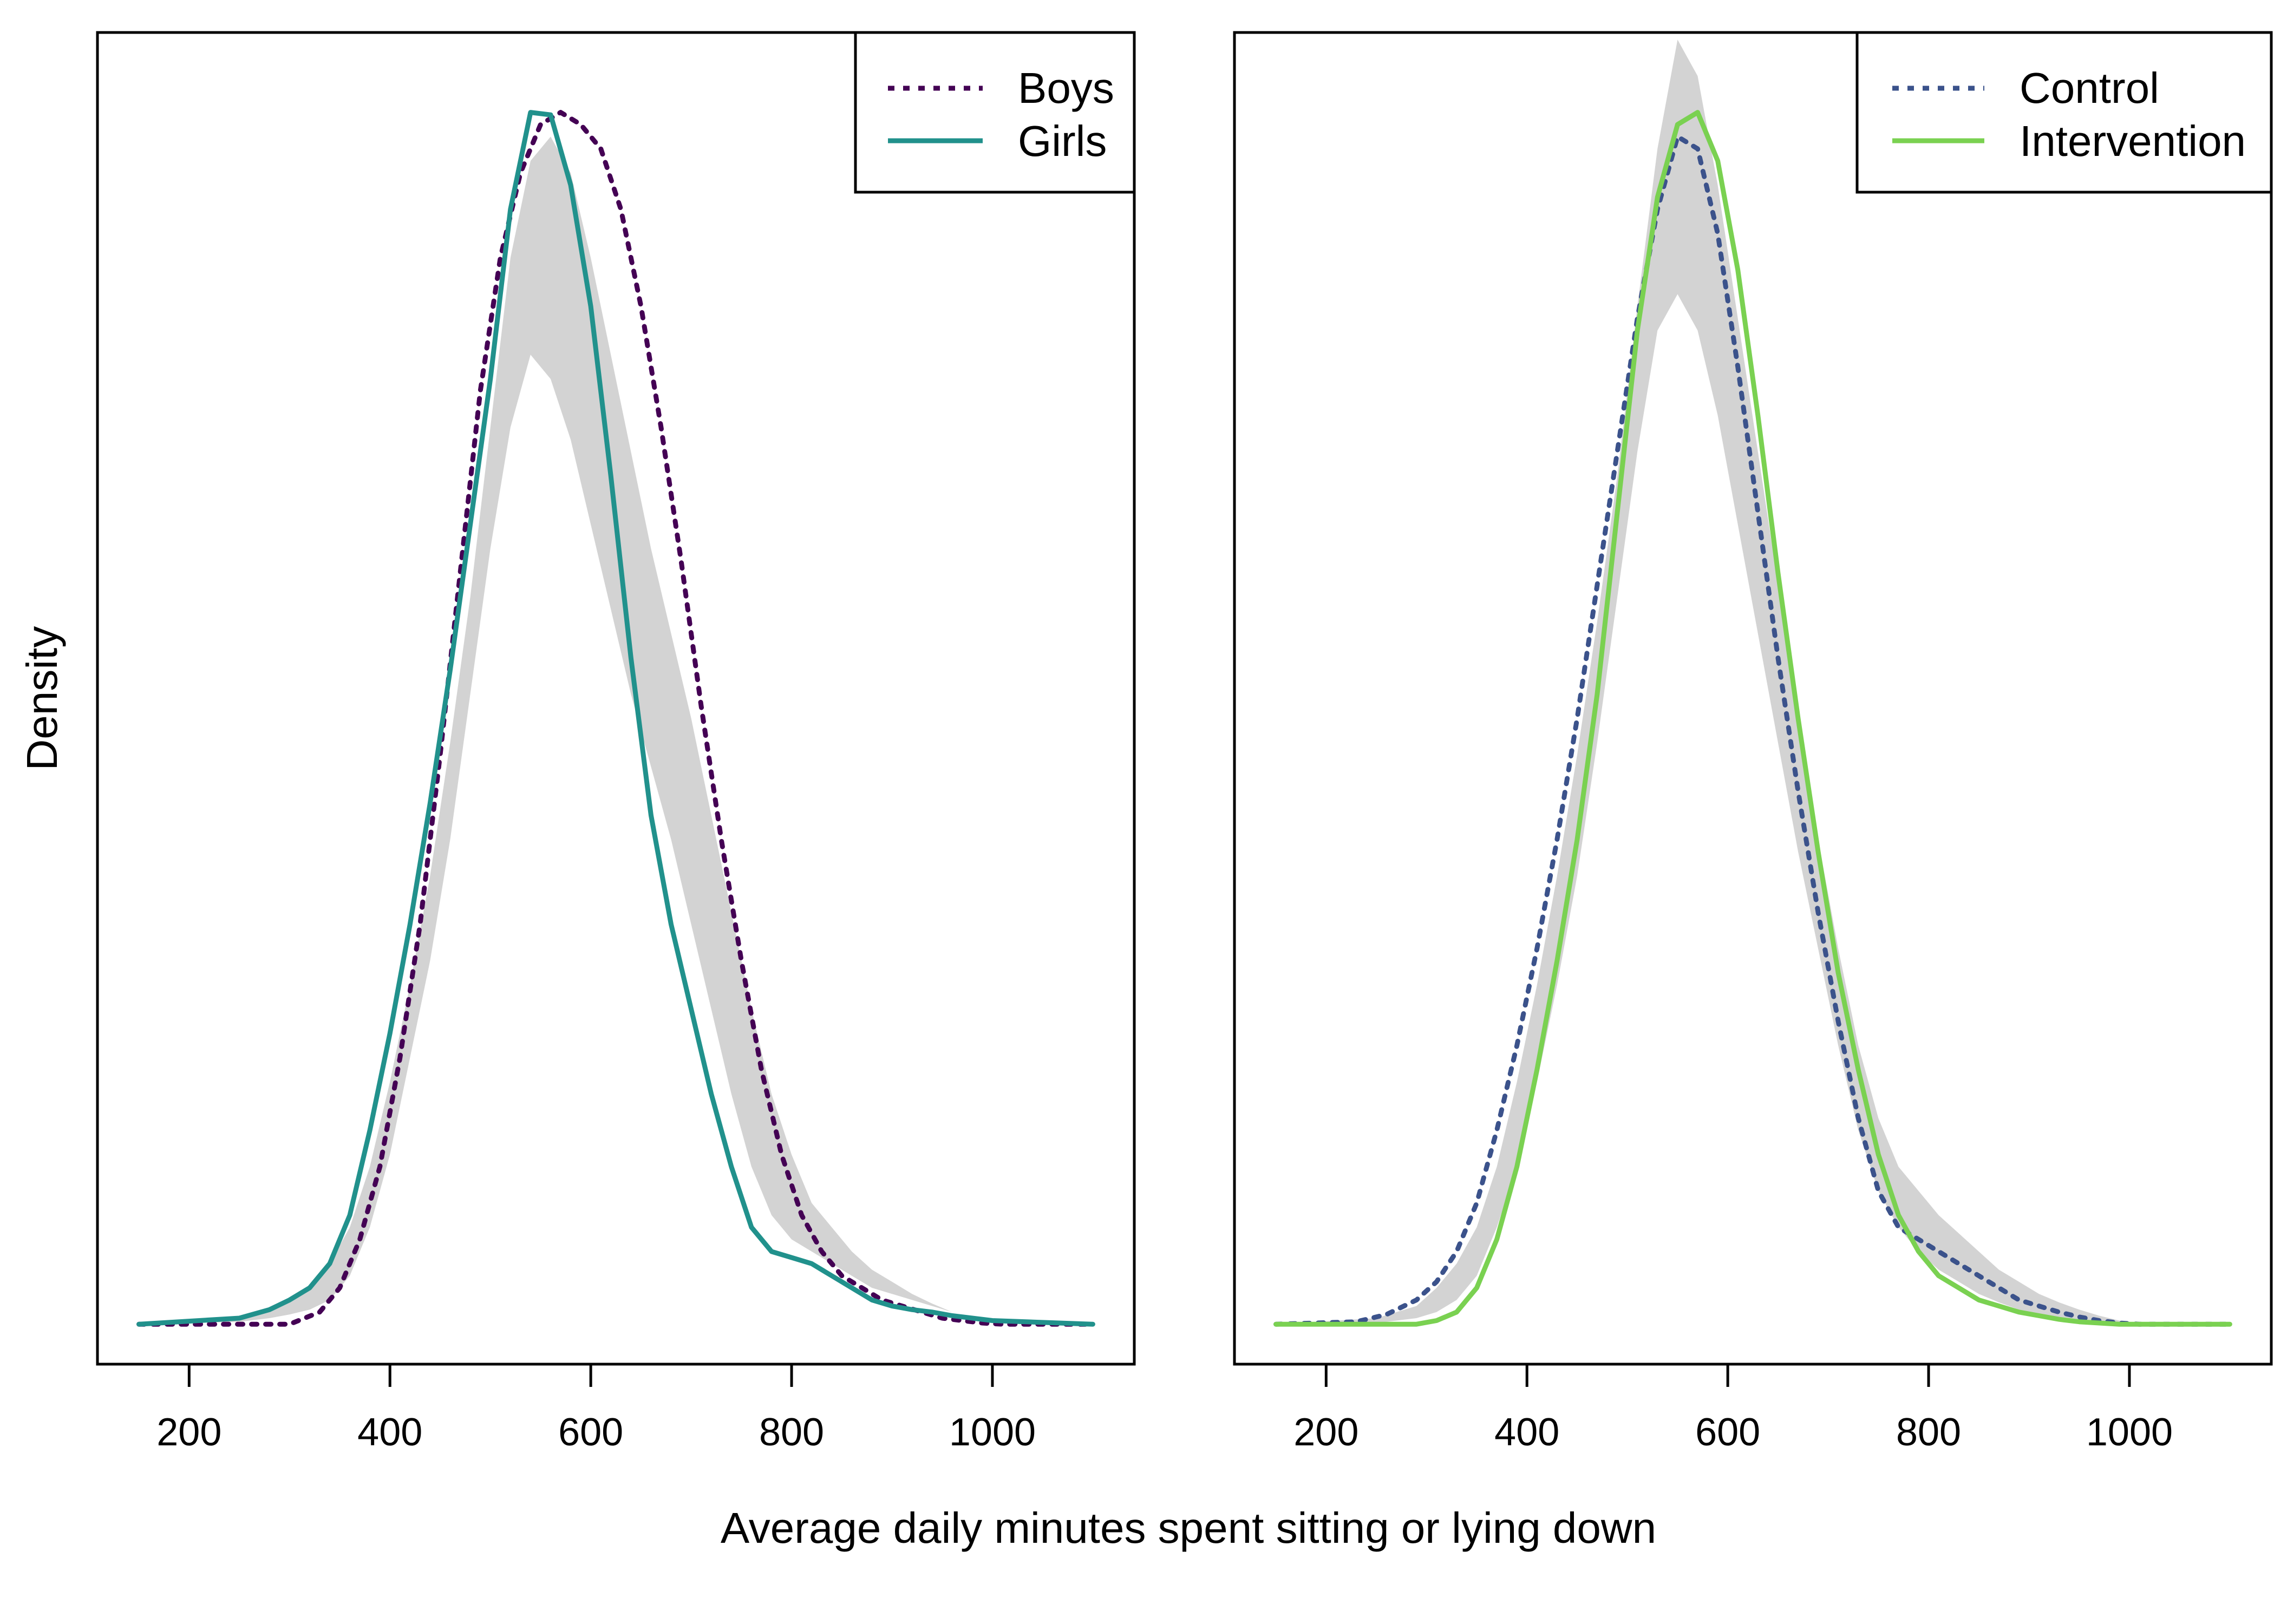  Describe the element at coordinates (791, 1432) in the screenshot. I see `left-x-tick-label-800: 800` at that location.